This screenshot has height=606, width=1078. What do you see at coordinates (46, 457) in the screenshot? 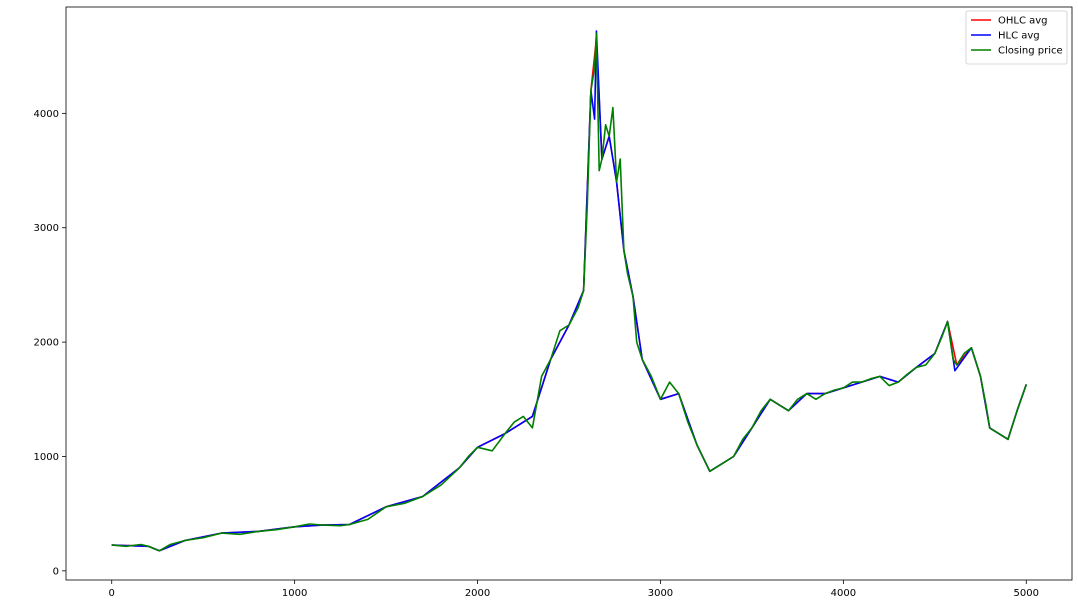
I see `y-tick-label: 1000` at bounding box center [46, 457].